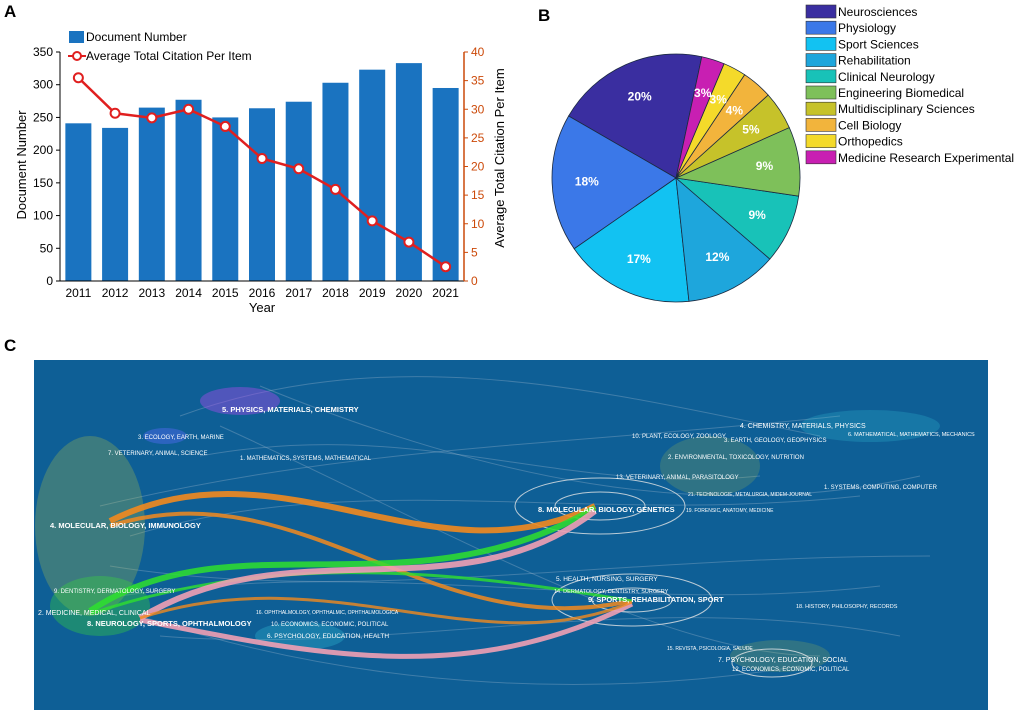 The image size is (1021, 716). I want to click on citation-point-2017, so click(299, 169).